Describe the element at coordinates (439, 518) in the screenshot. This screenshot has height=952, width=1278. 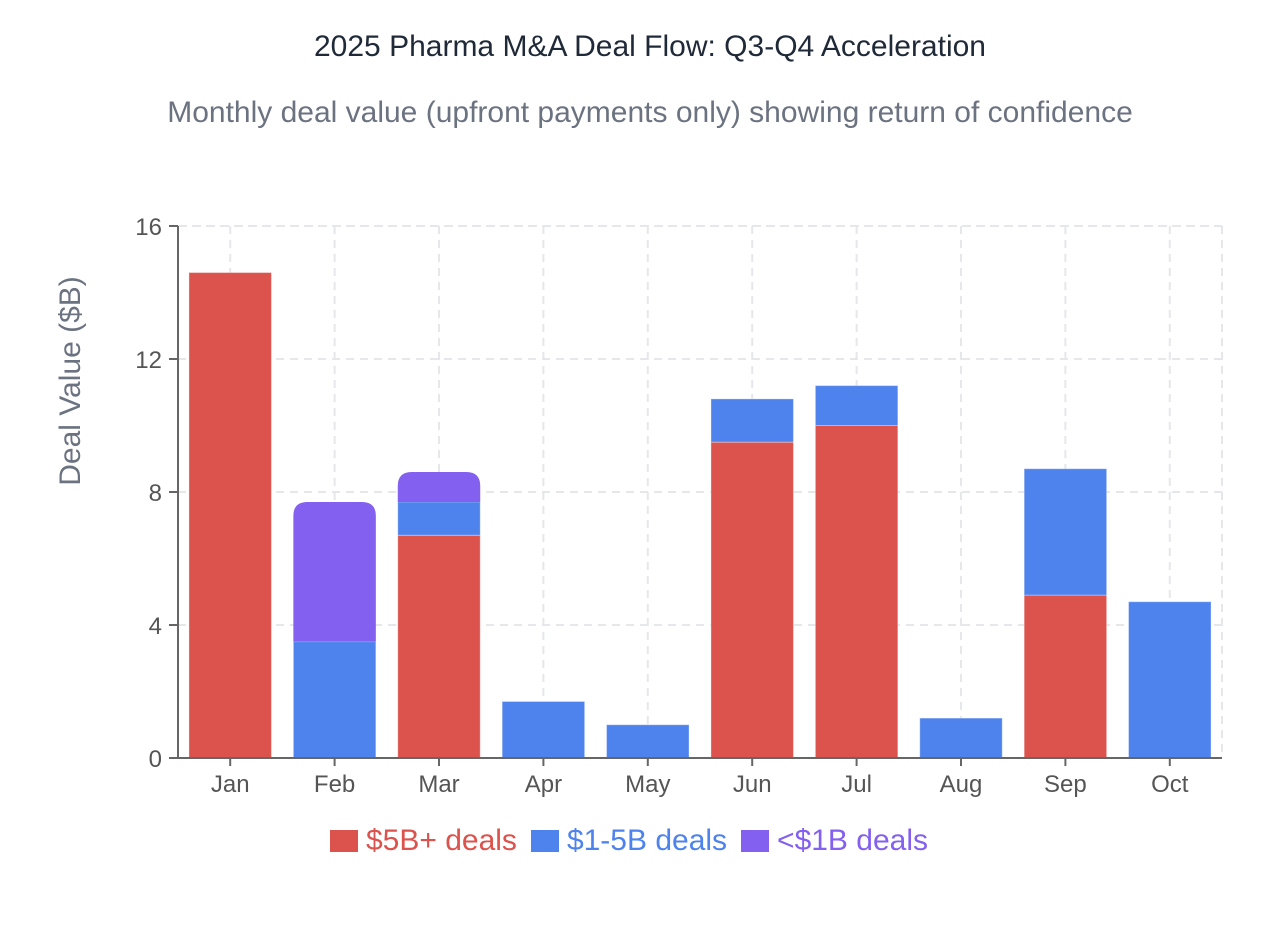
I see `bar-mar-1-5b-deals` at that location.